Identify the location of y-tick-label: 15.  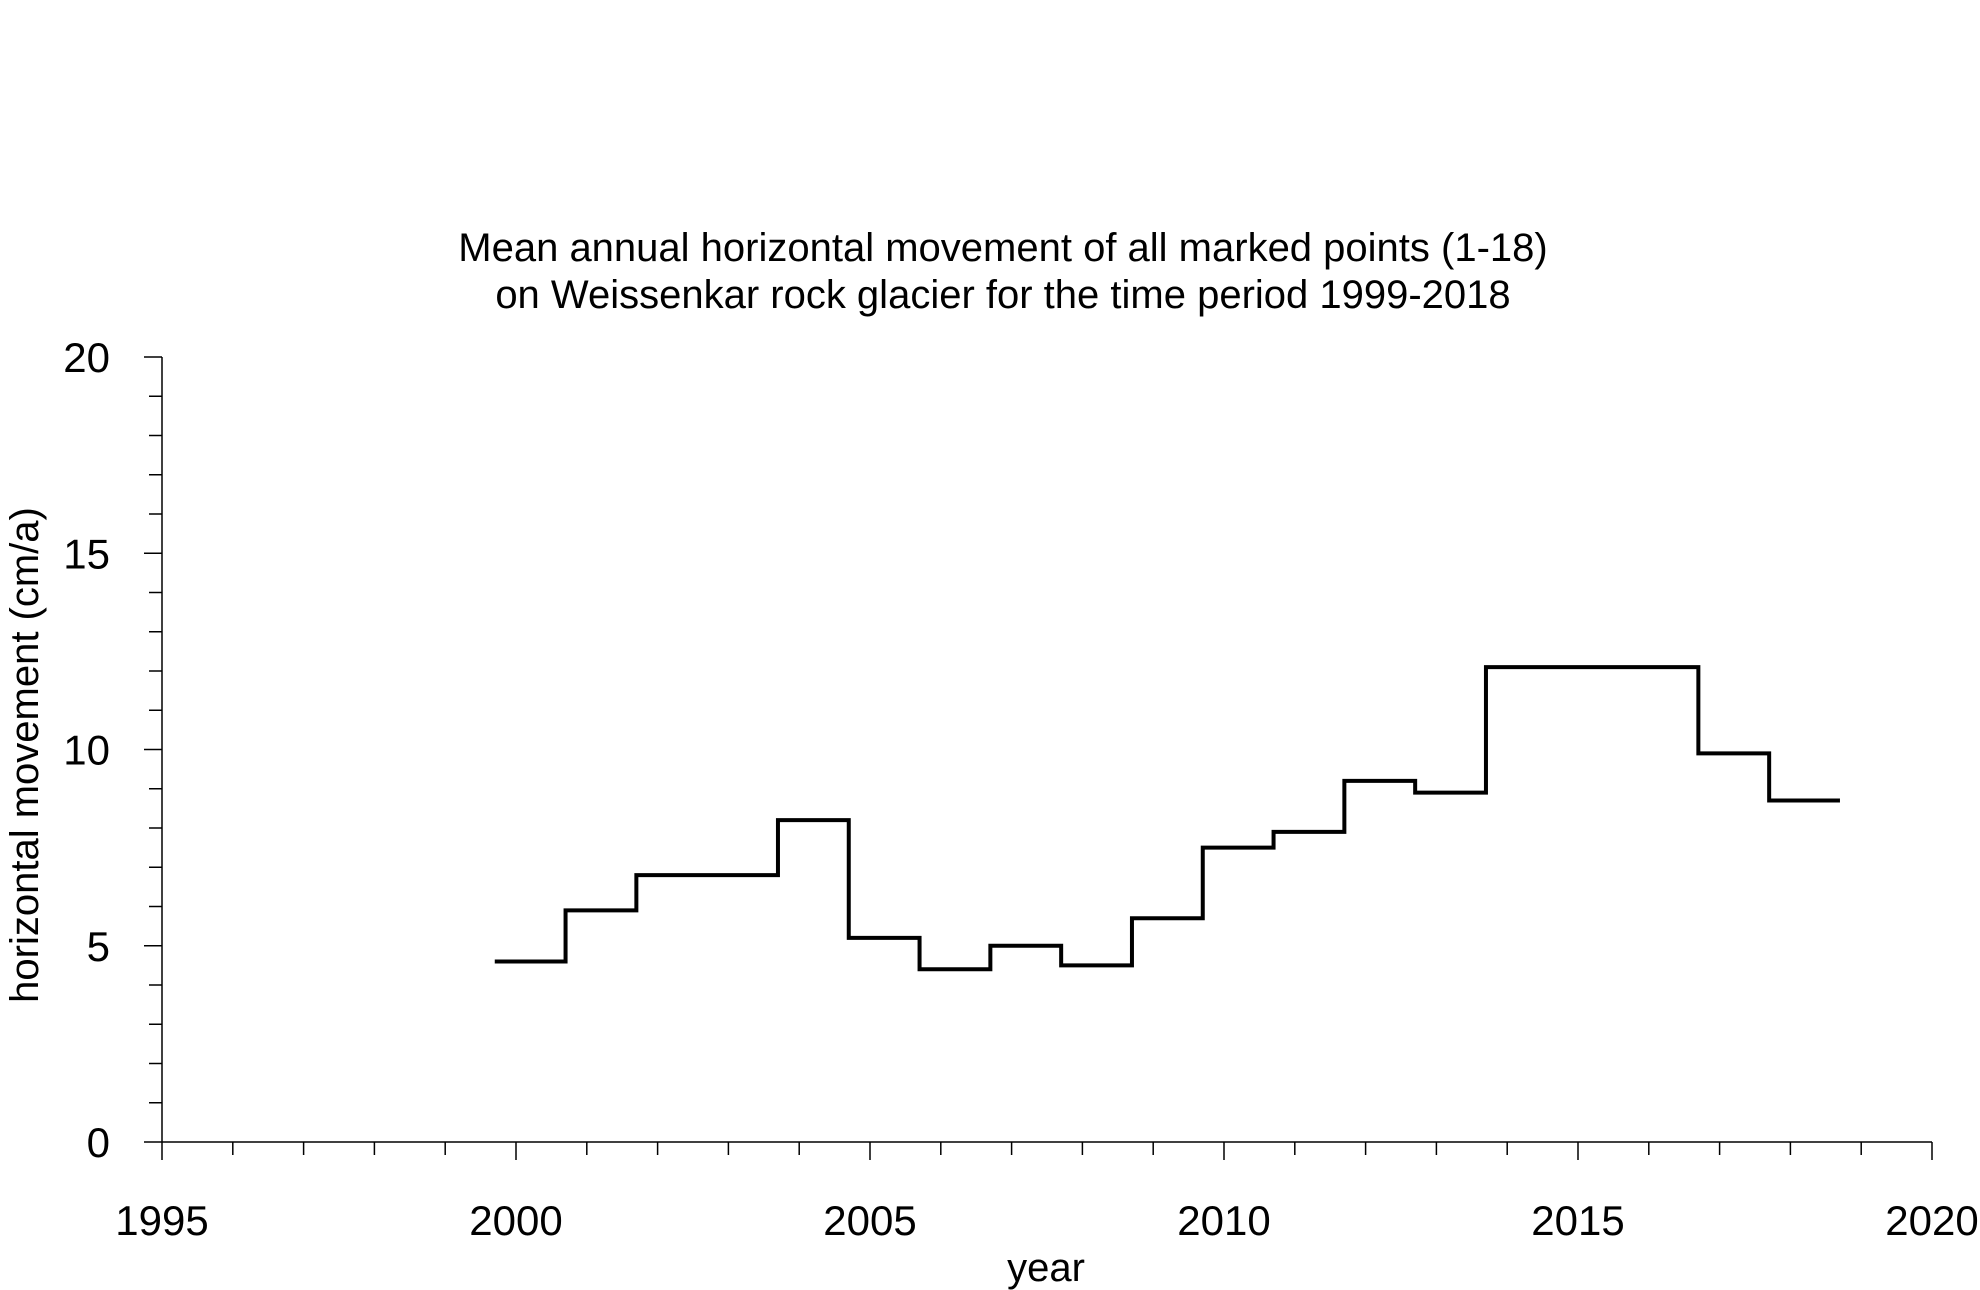
(86, 553).